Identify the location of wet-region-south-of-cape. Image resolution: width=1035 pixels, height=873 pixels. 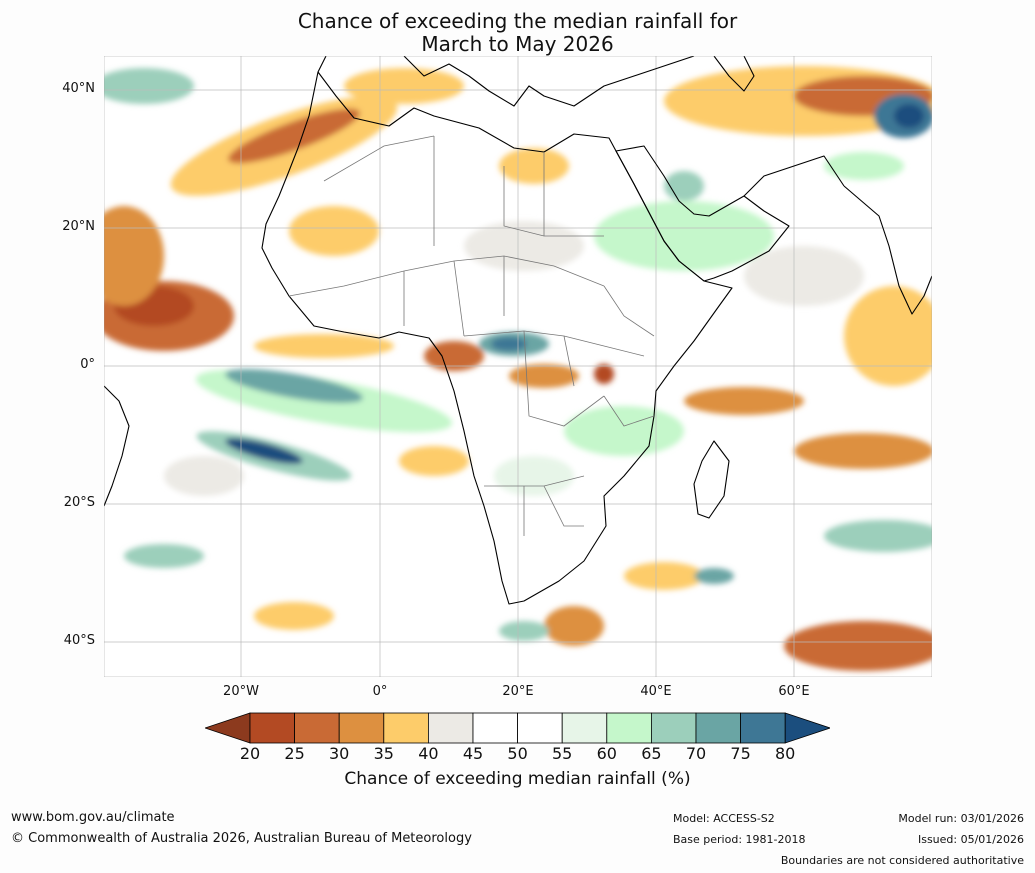
(524, 631).